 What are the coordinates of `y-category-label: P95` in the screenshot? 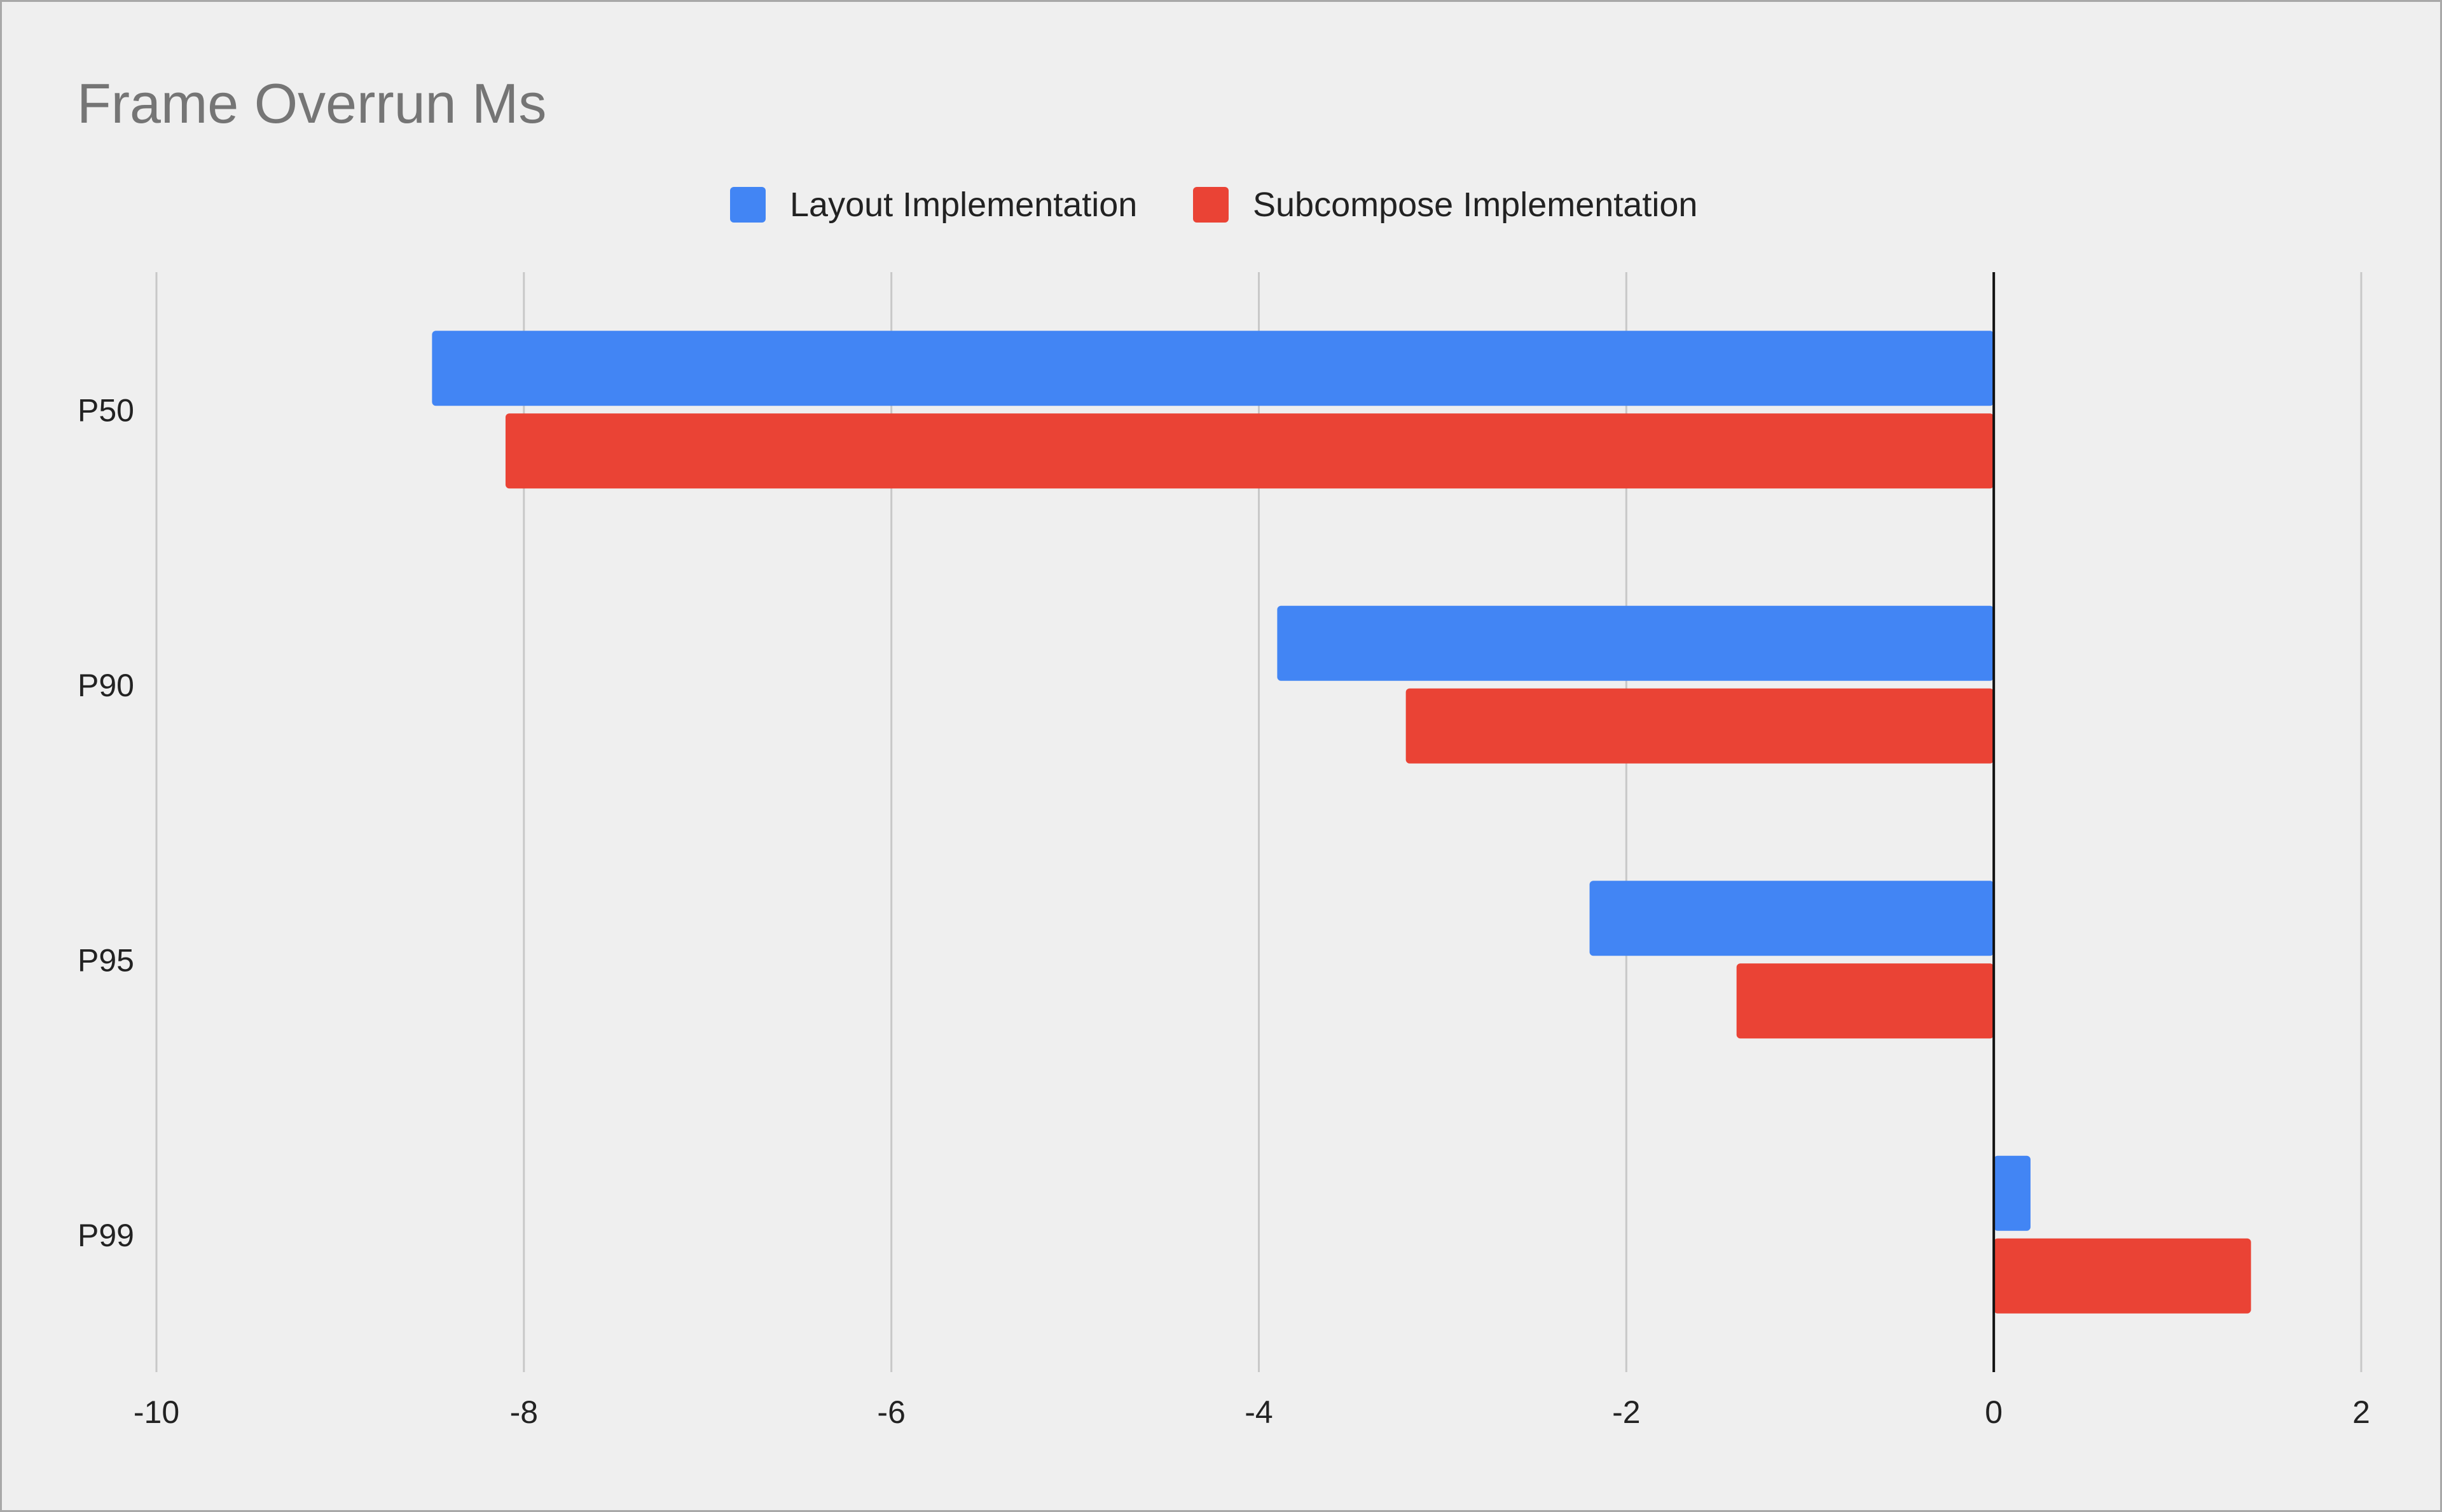 It's located at (106, 960).